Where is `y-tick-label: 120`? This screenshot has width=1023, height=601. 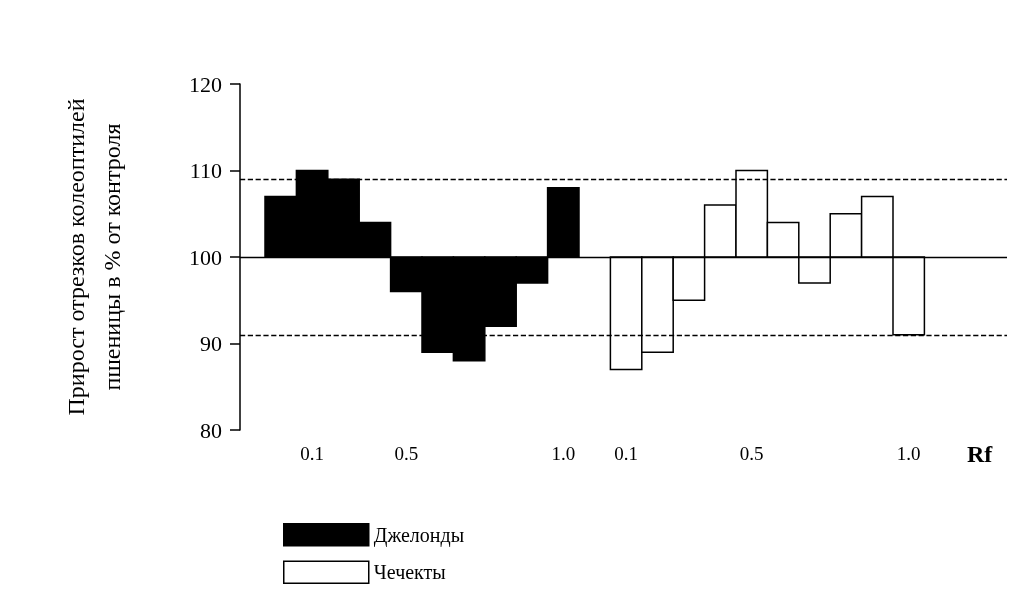
y-tick-label: 120 is located at coordinates (205, 84).